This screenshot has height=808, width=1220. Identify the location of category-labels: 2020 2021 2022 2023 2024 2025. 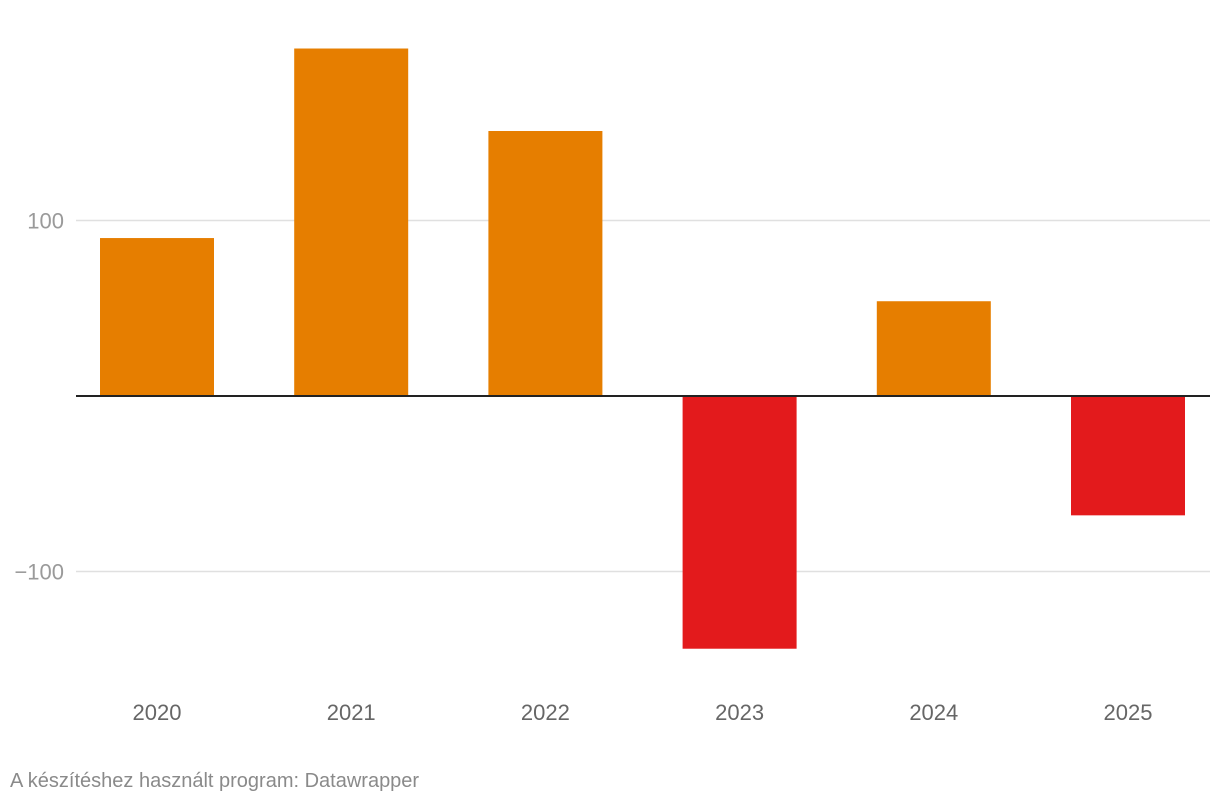
(643, 712).